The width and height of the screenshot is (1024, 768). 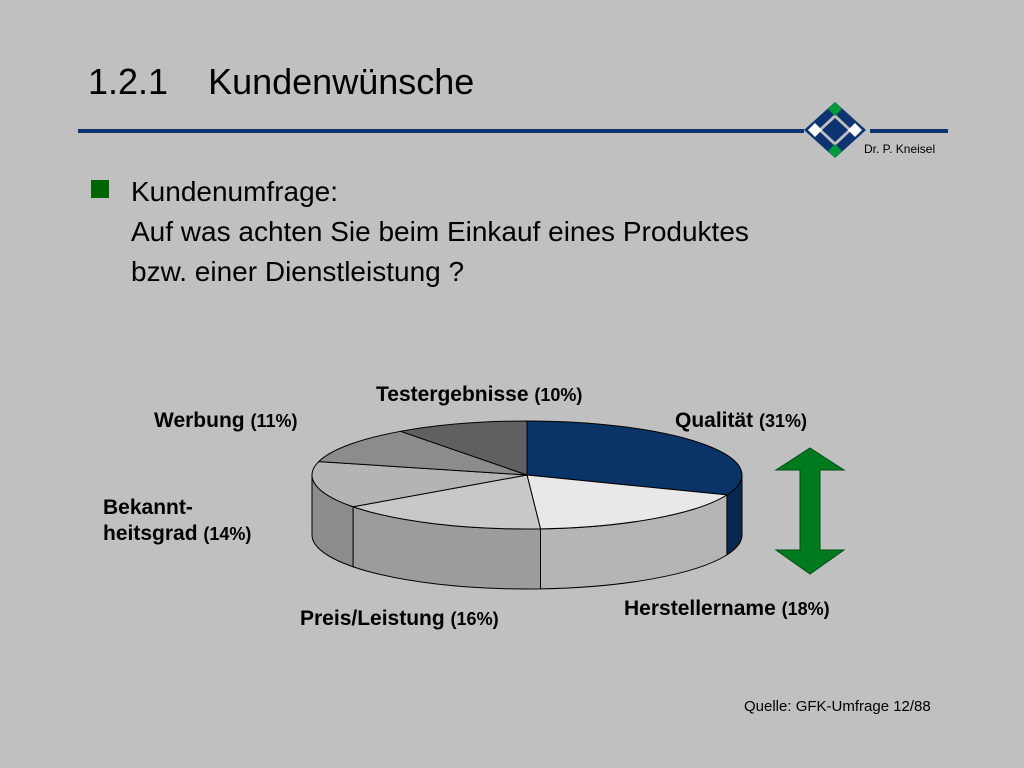 What do you see at coordinates (227, 534) in the screenshot?
I see `label-bekanntheitsgrad-pct: (14%)` at bounding box center [227, 534].